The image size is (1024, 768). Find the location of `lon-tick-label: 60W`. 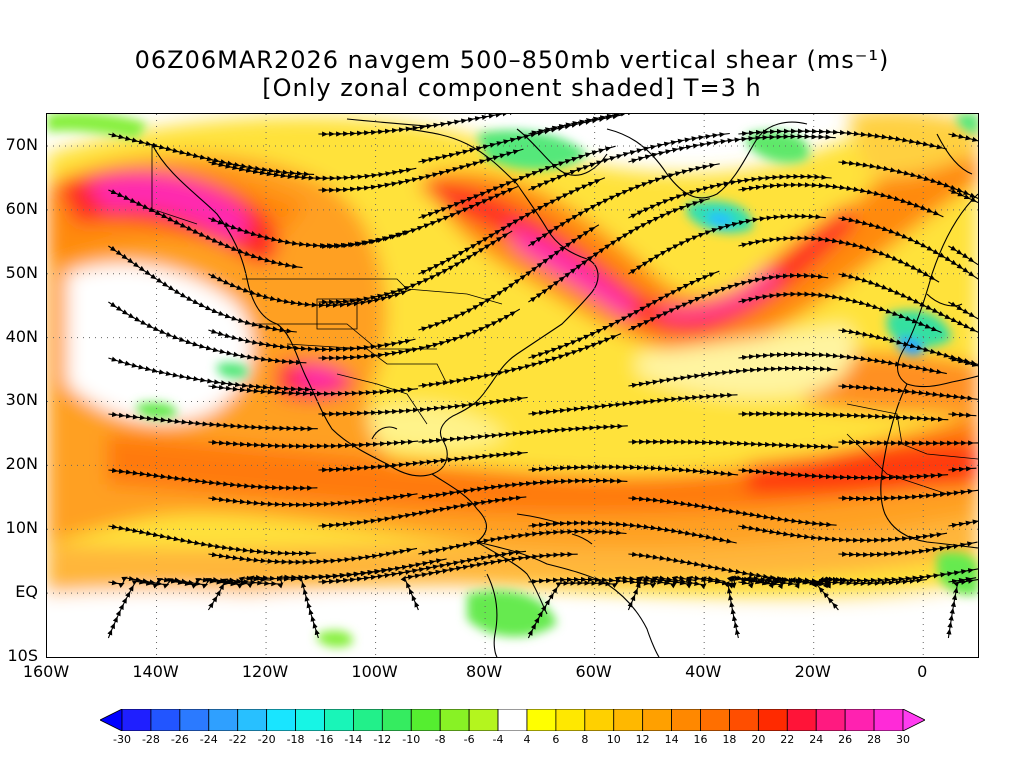

lon-tick-label: 60W is located at coordinates (593, 671).